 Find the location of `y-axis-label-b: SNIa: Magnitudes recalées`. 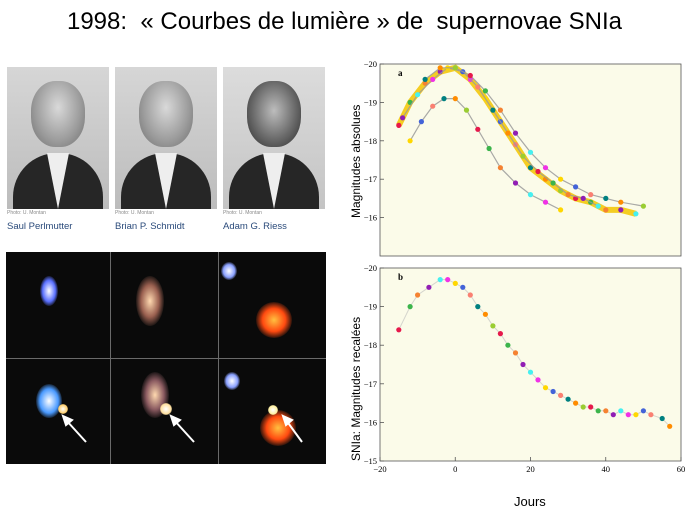

y-axis-label-b: SNIa: Magnitudes recalées is located at coordinates (356, 388).